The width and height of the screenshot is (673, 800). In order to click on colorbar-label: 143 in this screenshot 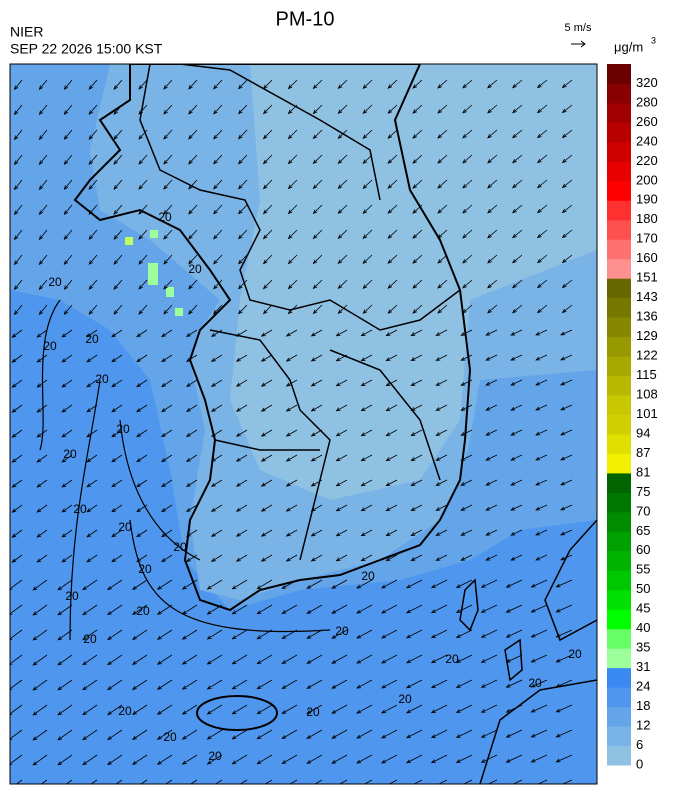, I will do `click(647, 296)`.